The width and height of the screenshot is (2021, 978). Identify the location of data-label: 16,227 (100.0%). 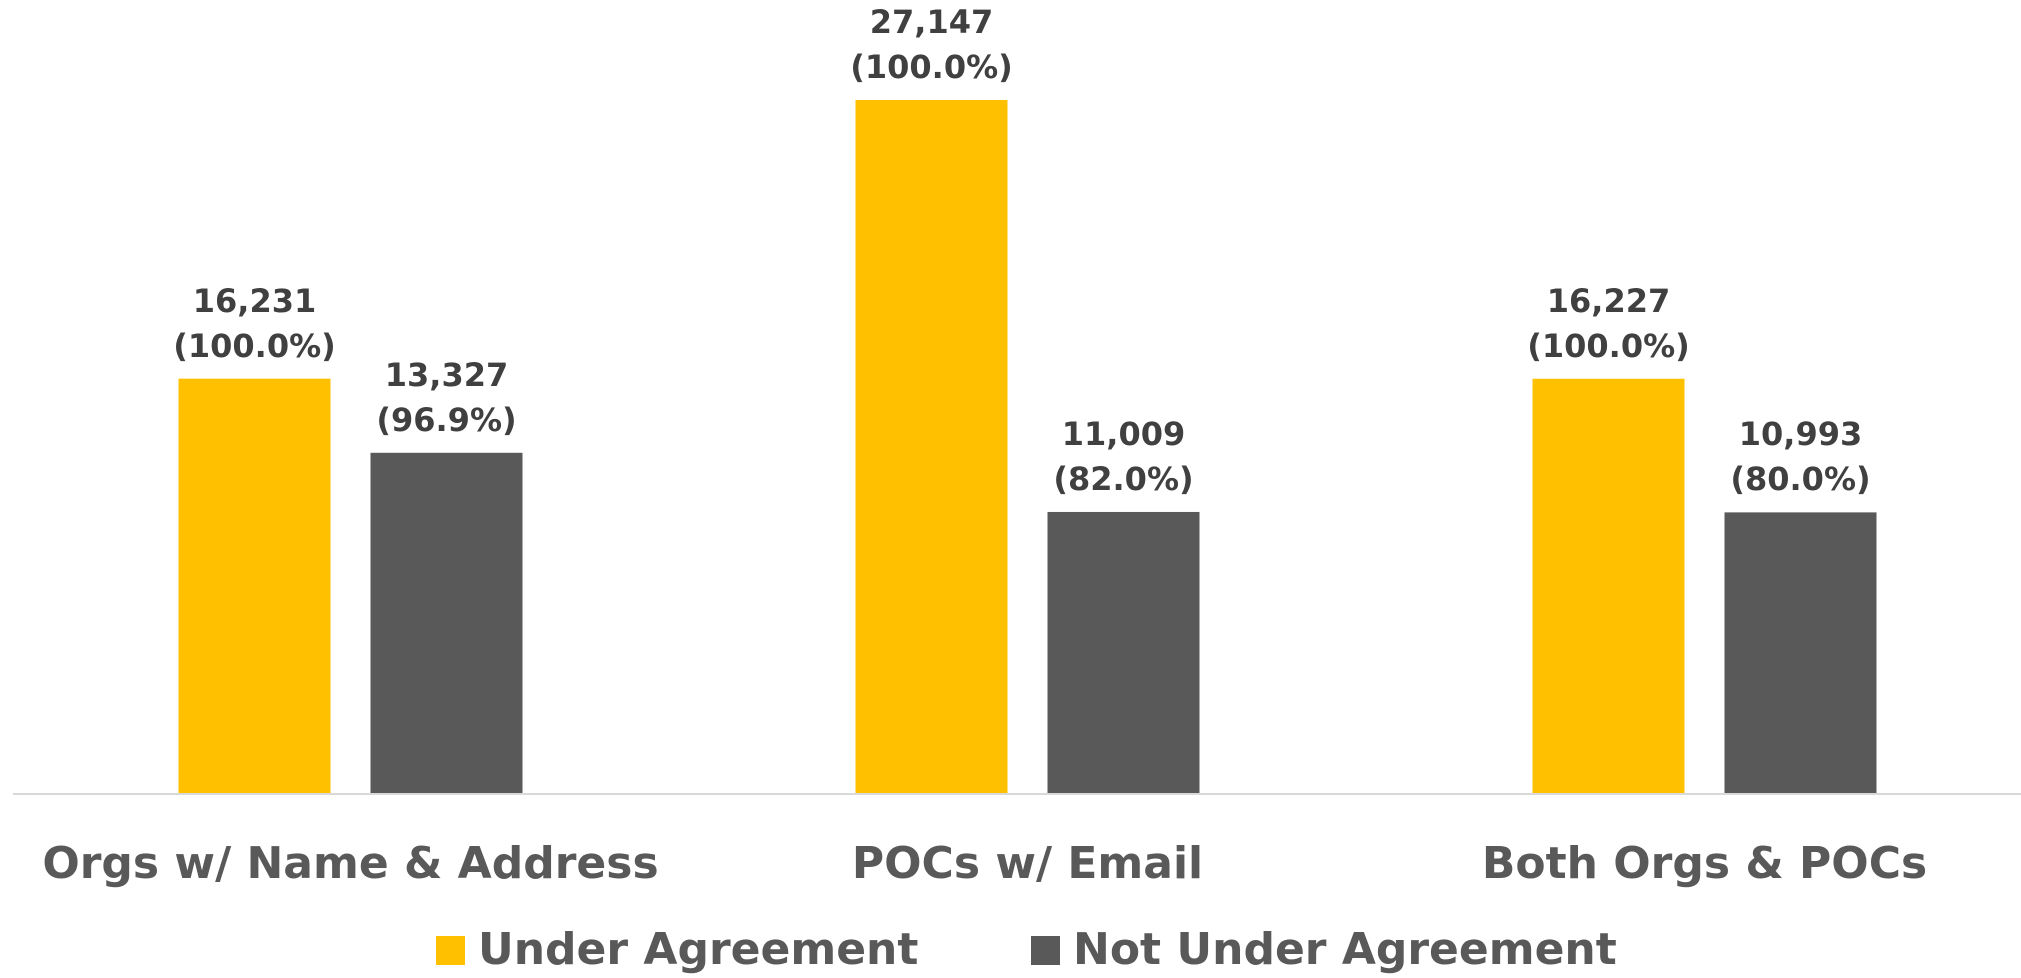
(1608, 323).